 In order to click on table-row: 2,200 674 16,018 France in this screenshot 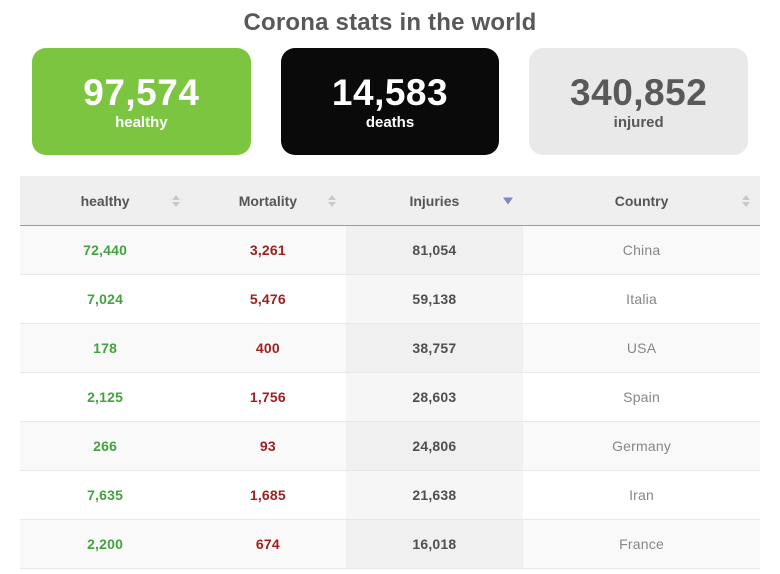, I will do `click(390, 544)`.